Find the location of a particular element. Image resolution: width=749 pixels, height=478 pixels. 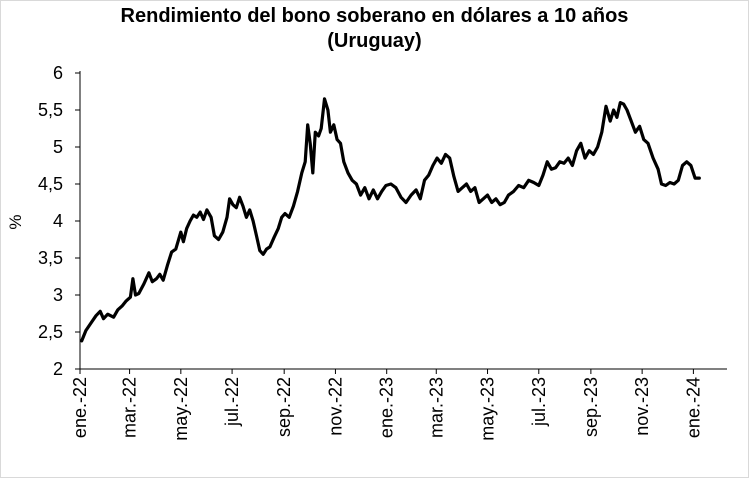

x-tick-label: sep.-22 is located at coordinates (284, 407).